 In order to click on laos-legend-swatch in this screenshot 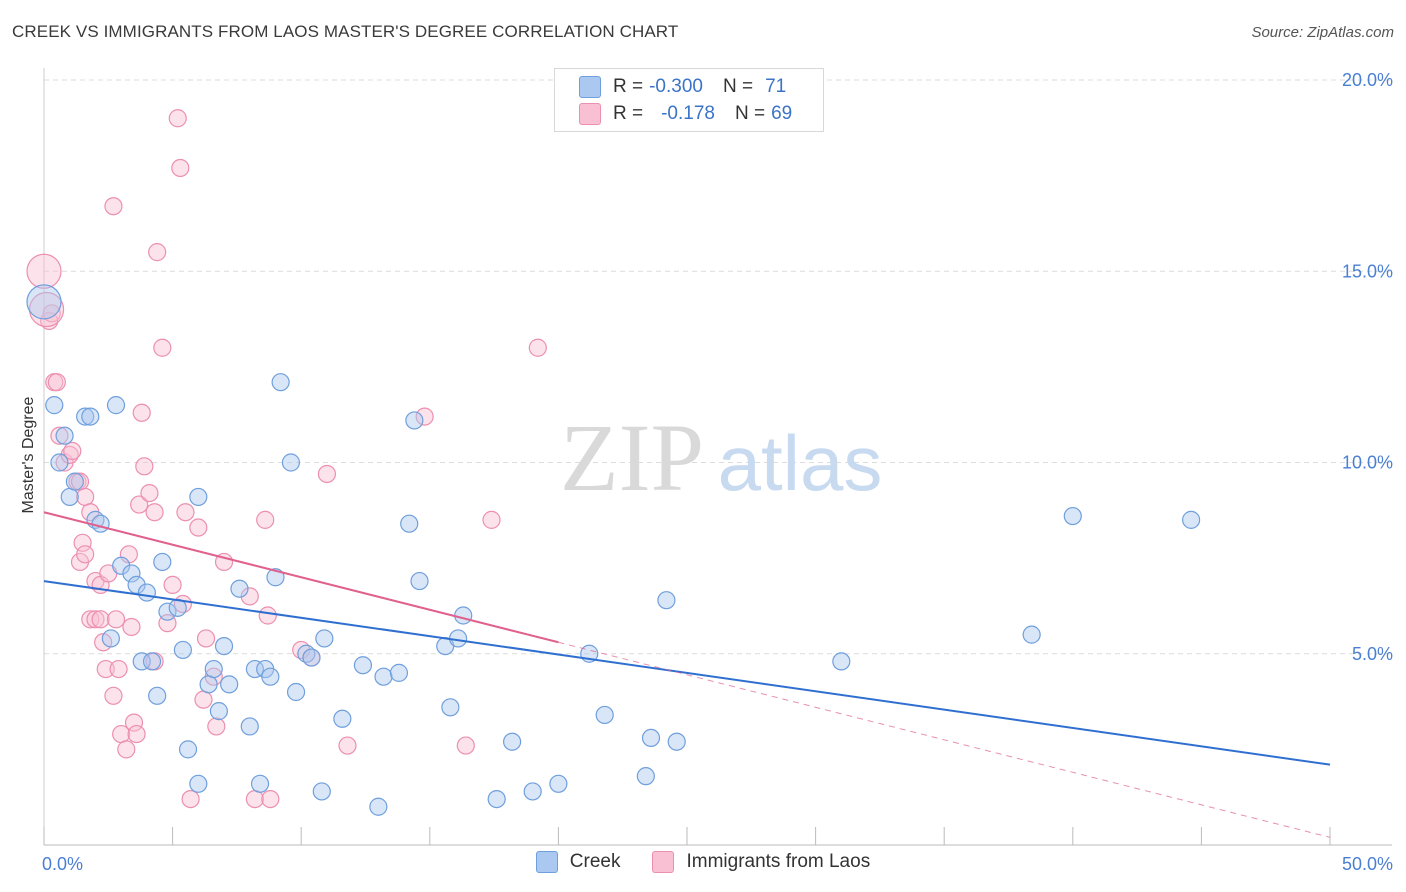, I will do `click(663, 862)`.